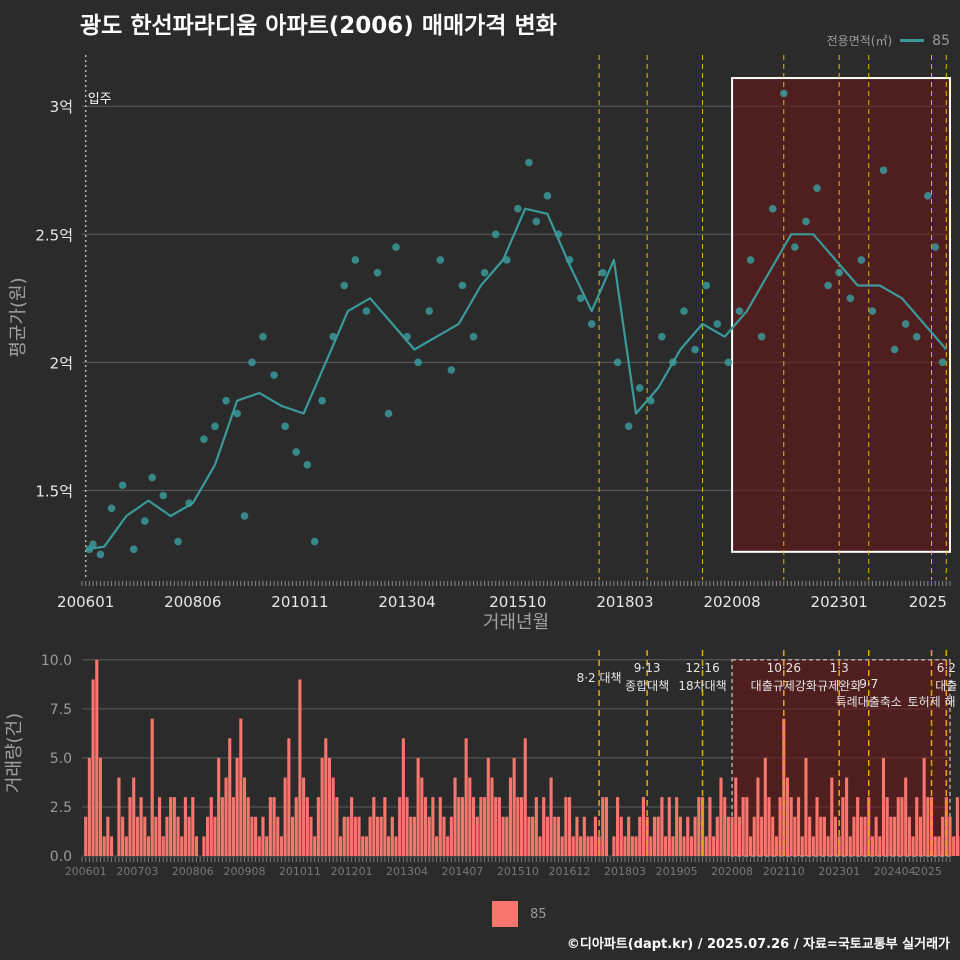 This screenshot has width=960, height=960. Describe the element at coordinates (86, 871) in the screenshot. I see `volume-x-tick-label: 200601` at that location.